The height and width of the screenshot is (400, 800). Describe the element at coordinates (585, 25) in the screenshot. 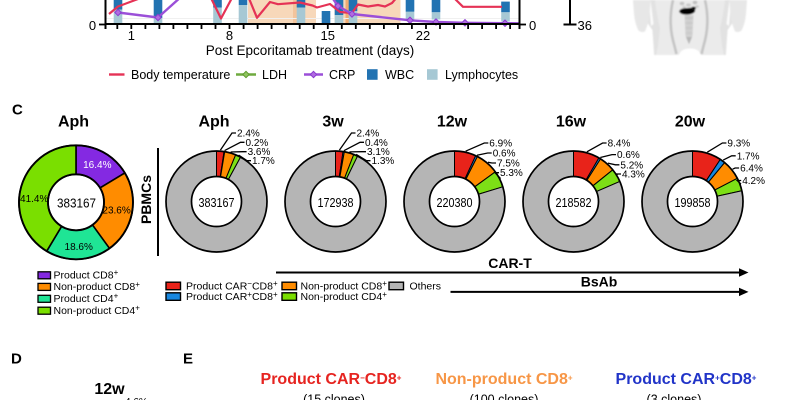

I see `svg-text: 36` at that location.